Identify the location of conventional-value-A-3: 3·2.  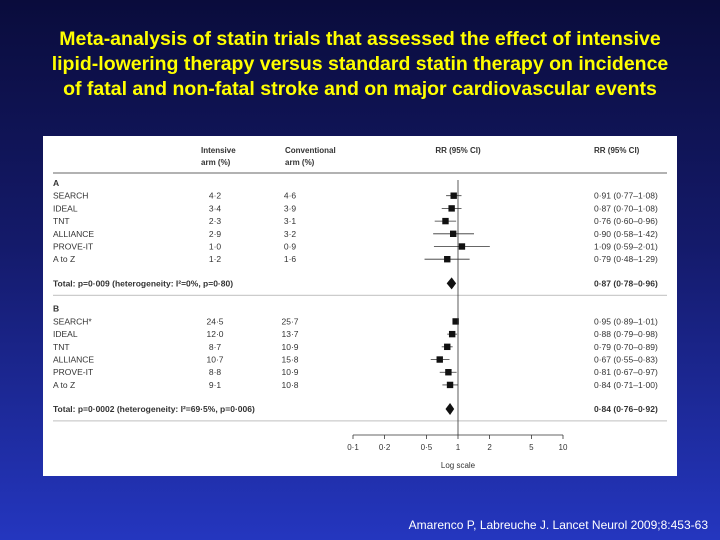
(290, 234).